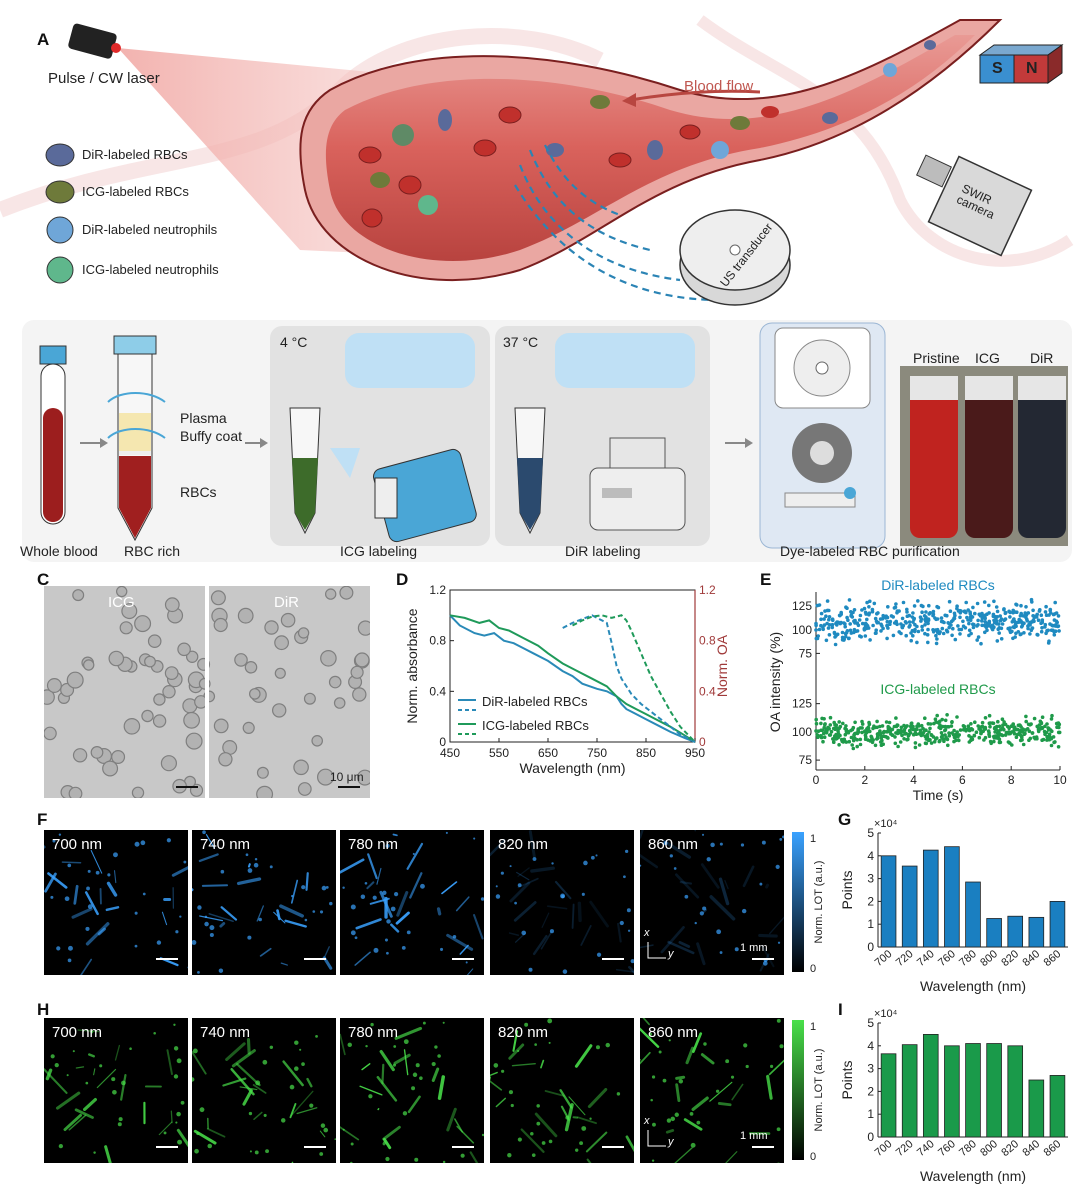 This screenshot has height=1203, width=1080. Describe the element at coordinates (987, 358) in the screenshot. I see `tube-label-icg: ICG` at that location.